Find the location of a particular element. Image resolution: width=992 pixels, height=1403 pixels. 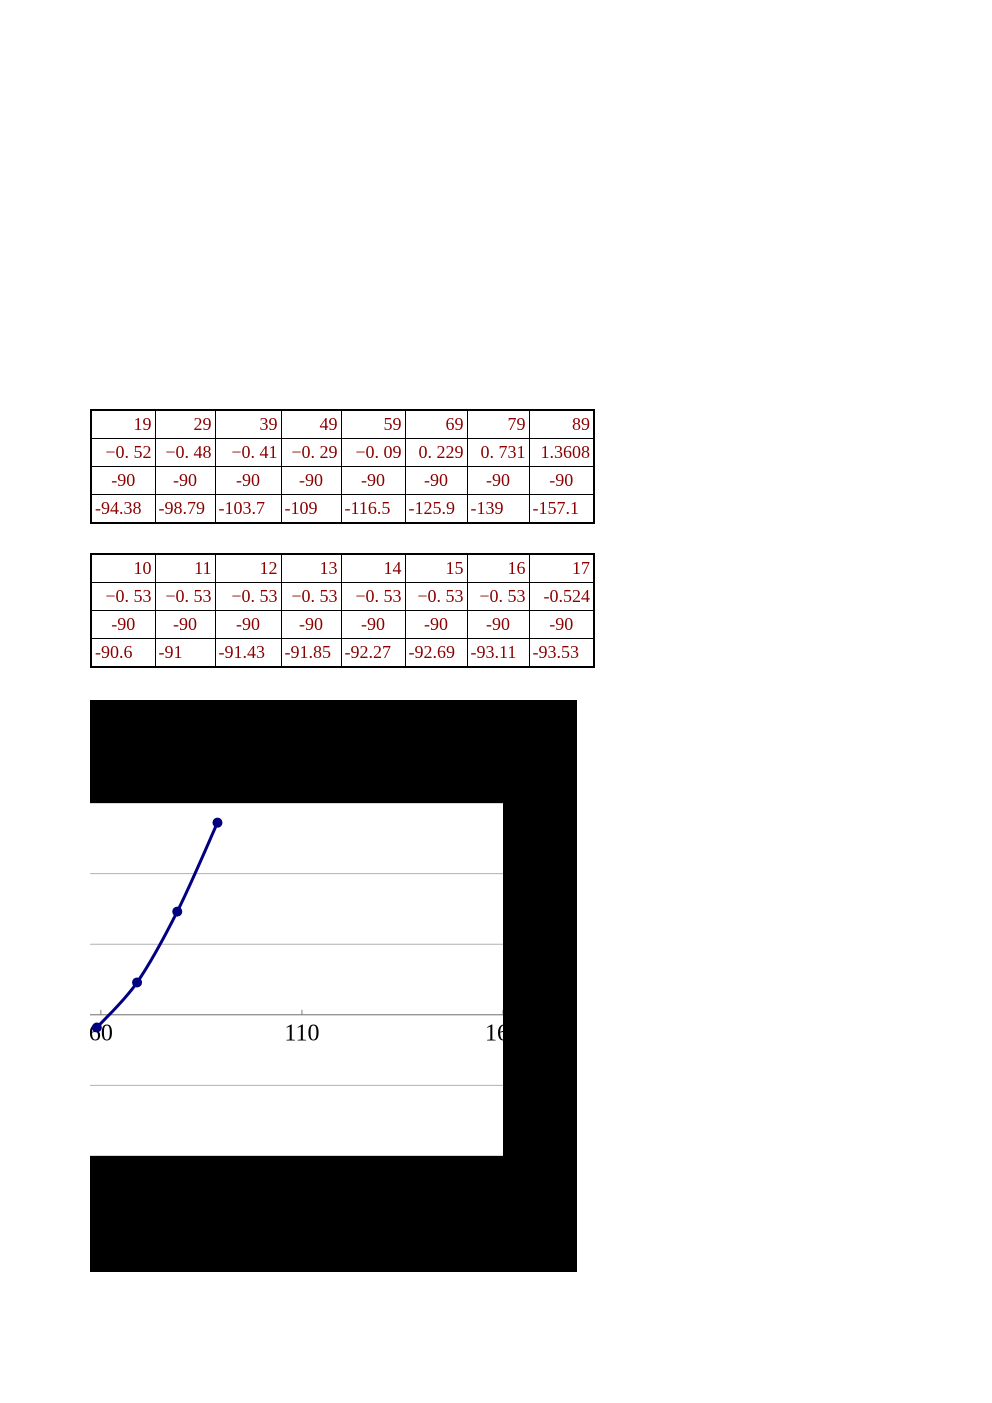

table-cell: -0.524 is located at coordinates (561, 596).